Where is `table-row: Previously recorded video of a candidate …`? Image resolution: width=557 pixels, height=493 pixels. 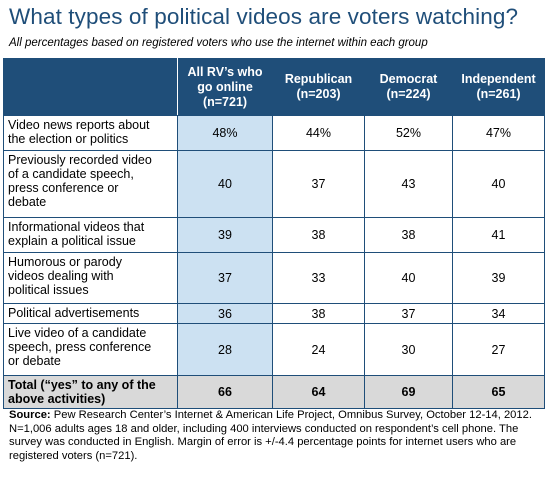
table-row: Previously recorded video of a candidate … is located at coordinates (274, 184).